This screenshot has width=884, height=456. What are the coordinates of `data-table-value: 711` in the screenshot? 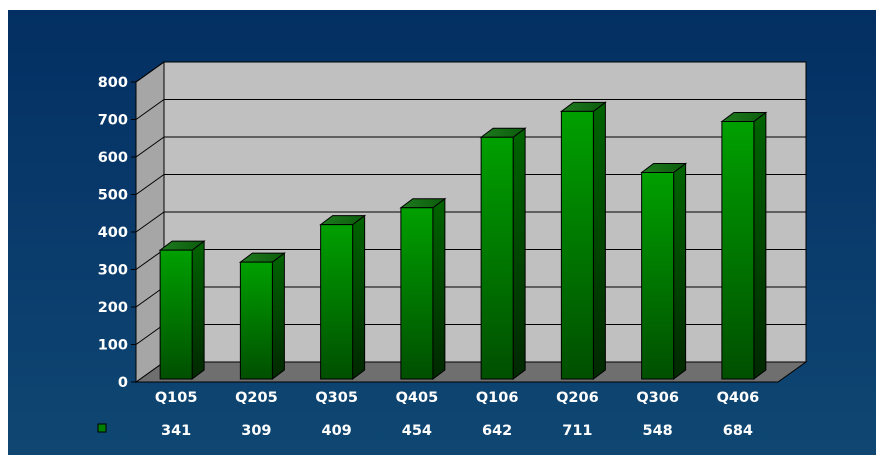 It's located at (577, 431).